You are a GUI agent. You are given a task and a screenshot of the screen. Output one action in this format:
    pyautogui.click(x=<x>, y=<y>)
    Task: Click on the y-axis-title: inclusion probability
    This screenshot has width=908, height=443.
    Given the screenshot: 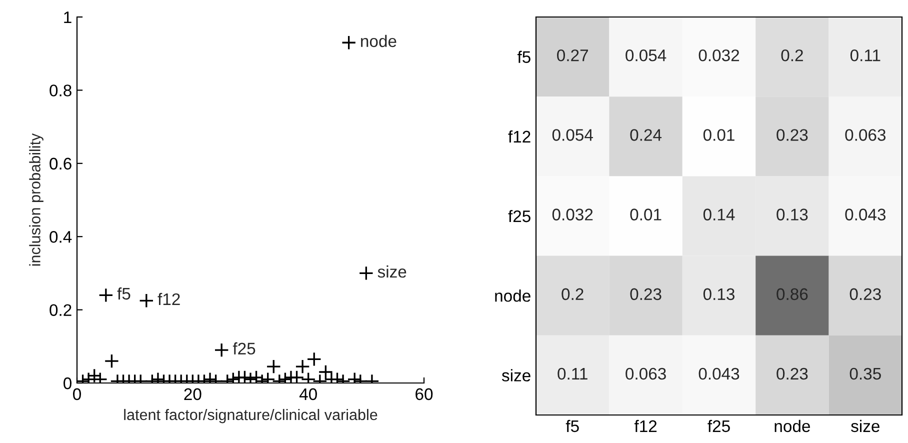 What is the action you would take?
    pyautogui.click(x=36, y=199)
    